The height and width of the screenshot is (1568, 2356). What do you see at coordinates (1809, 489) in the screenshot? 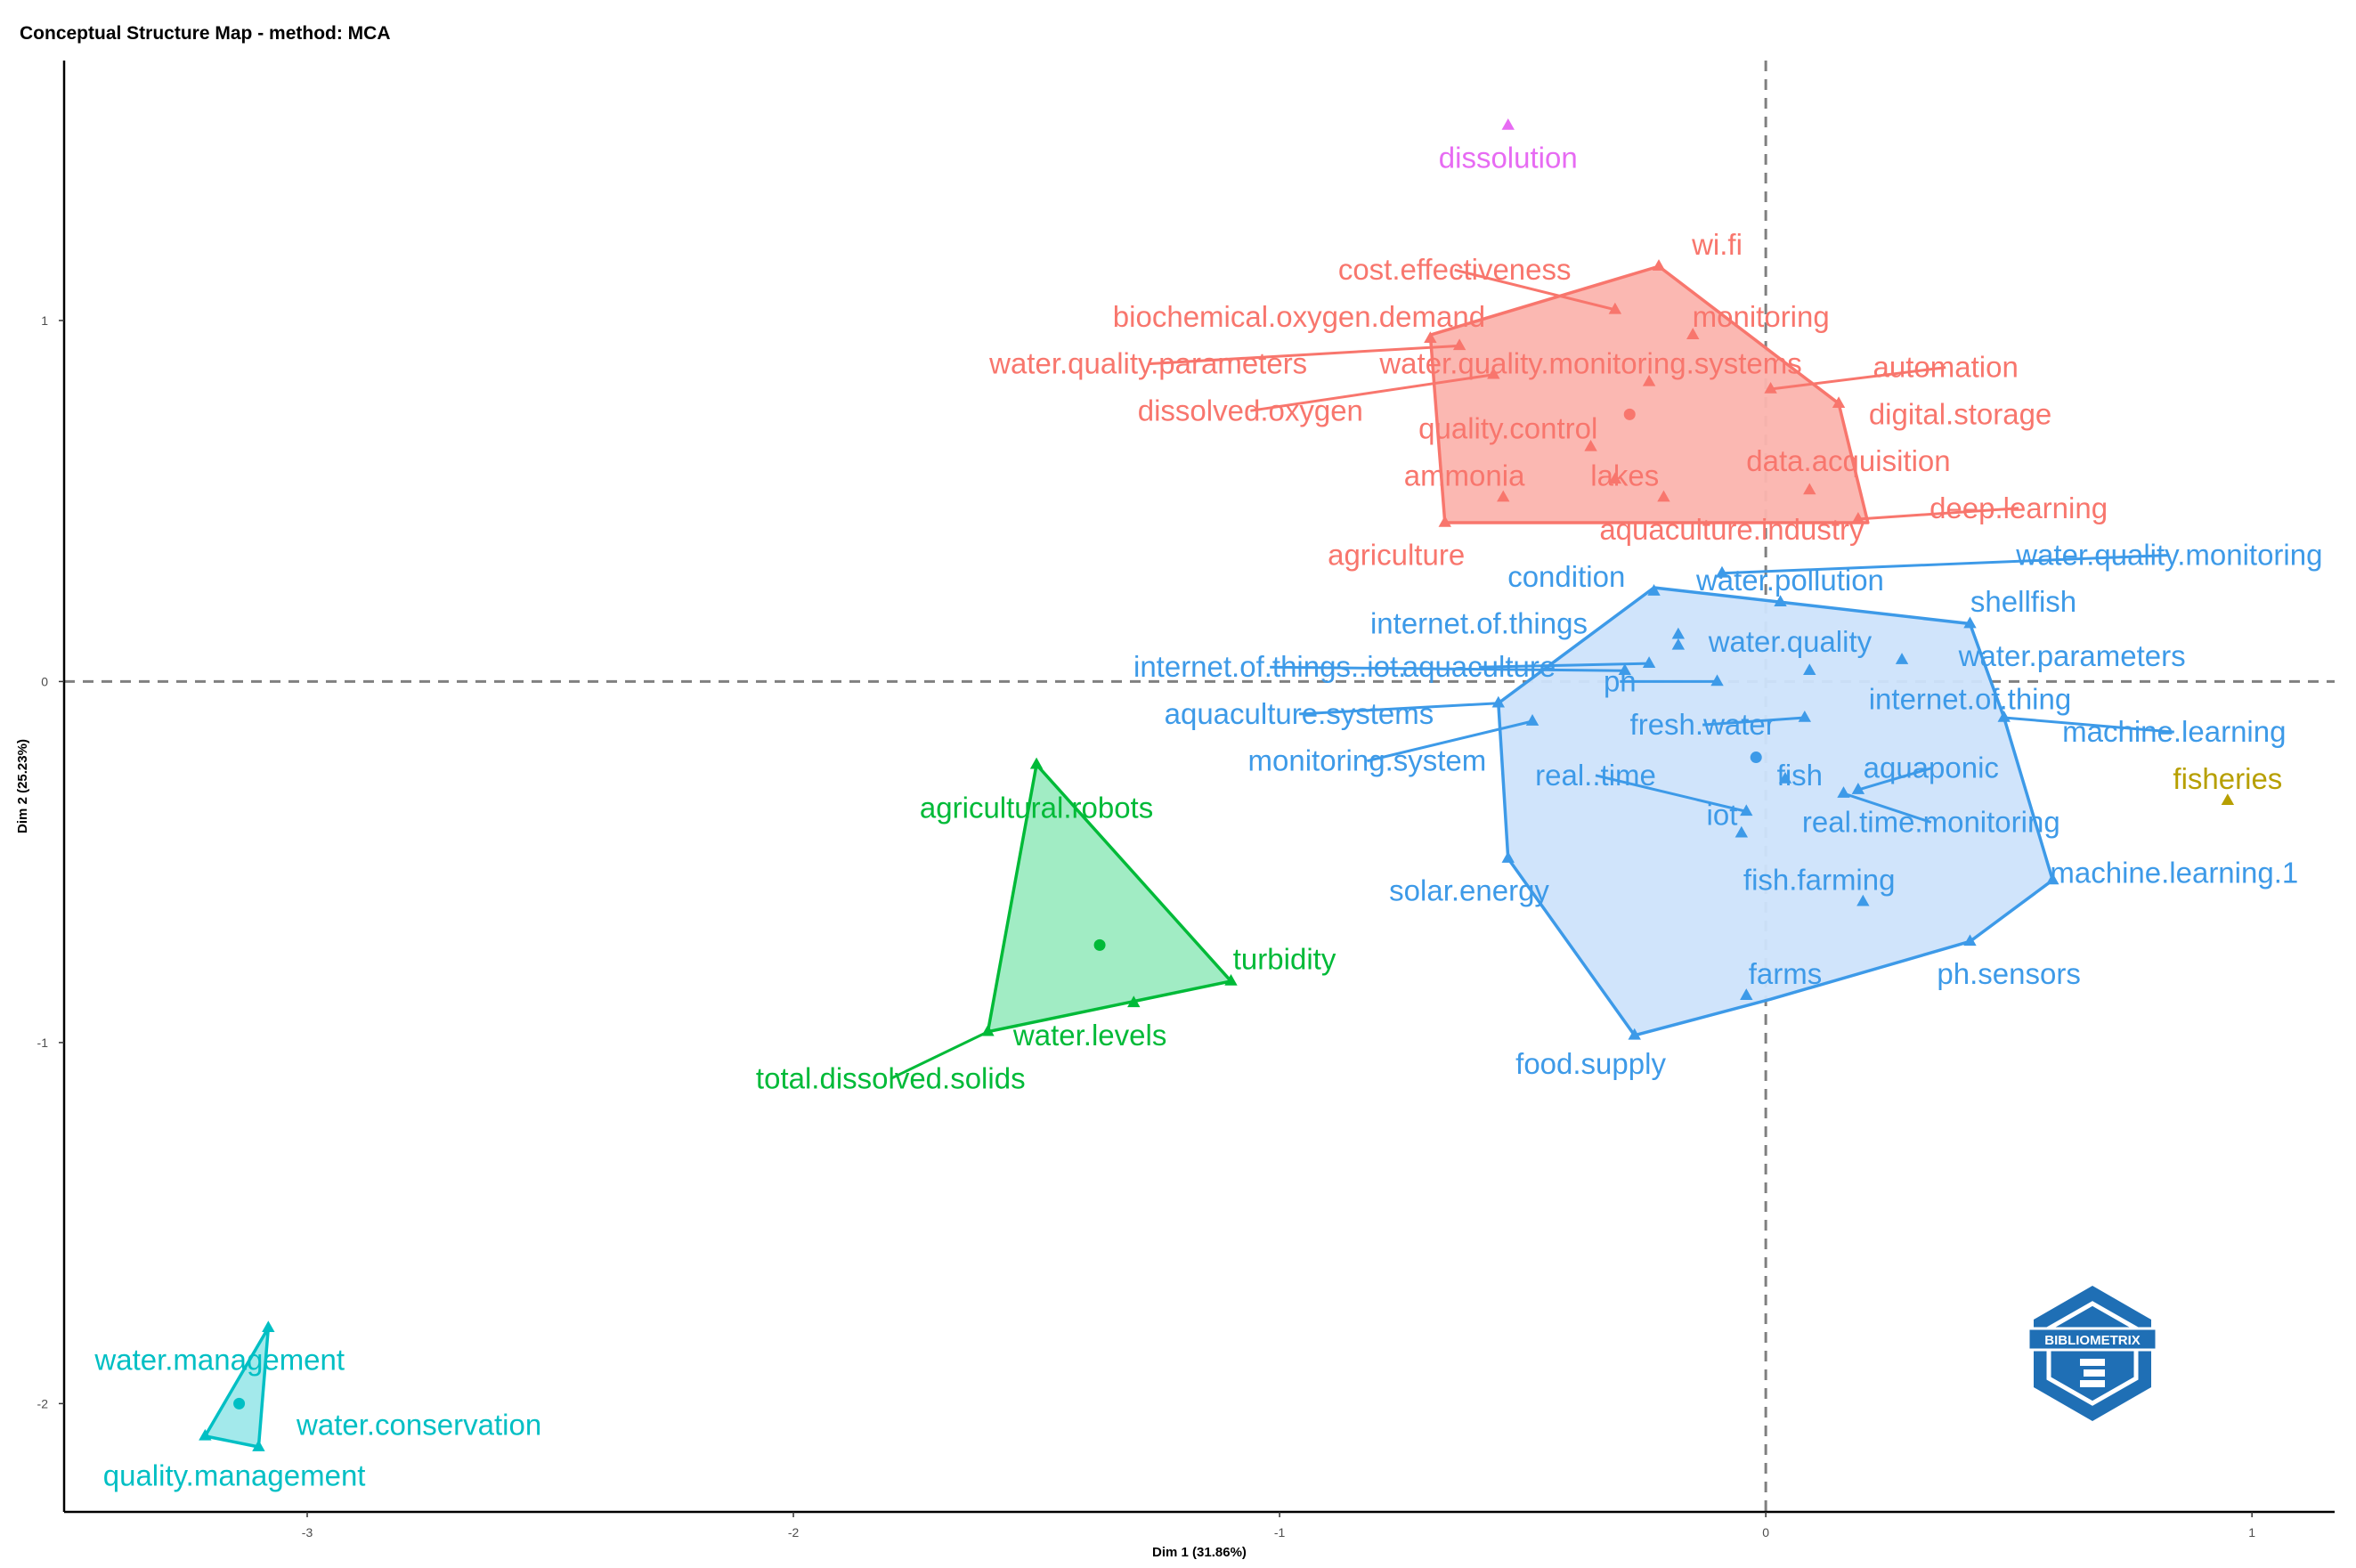
I see `point-marker-data-acquisition` at bounding box center [1809, 489].